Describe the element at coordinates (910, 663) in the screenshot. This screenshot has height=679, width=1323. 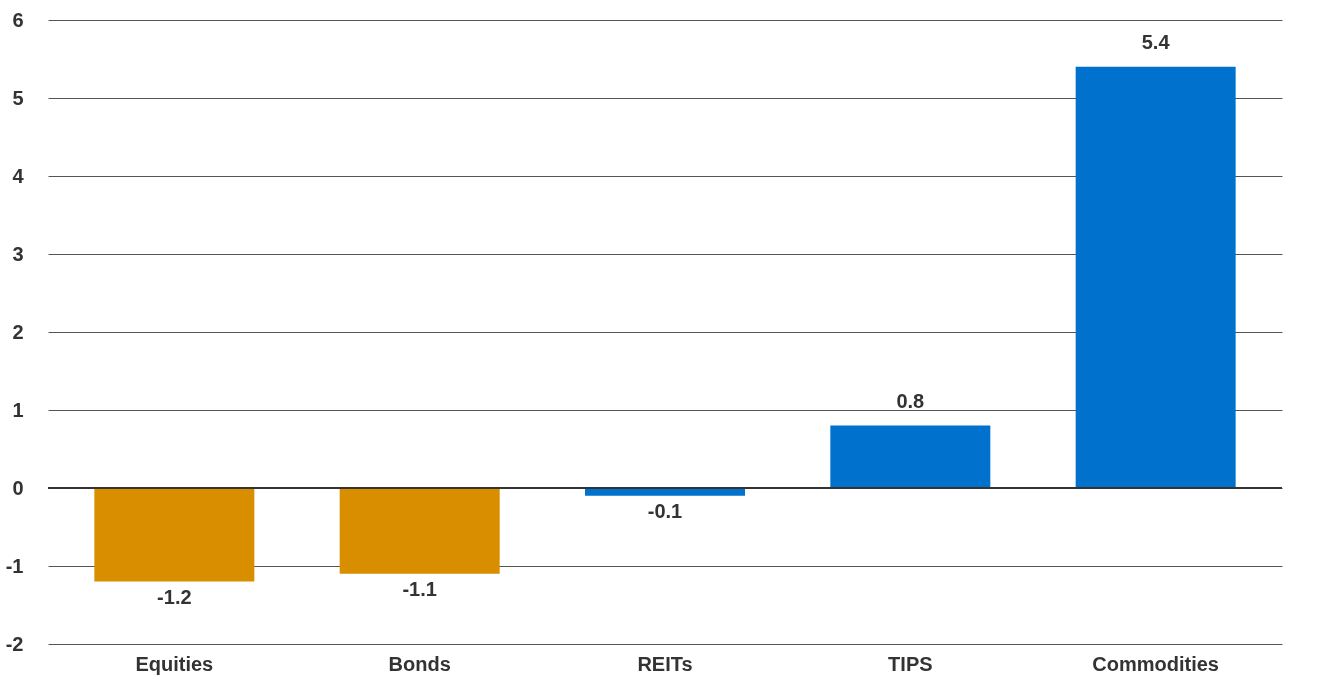
I see `x-tick-label: TIPS` at that location.